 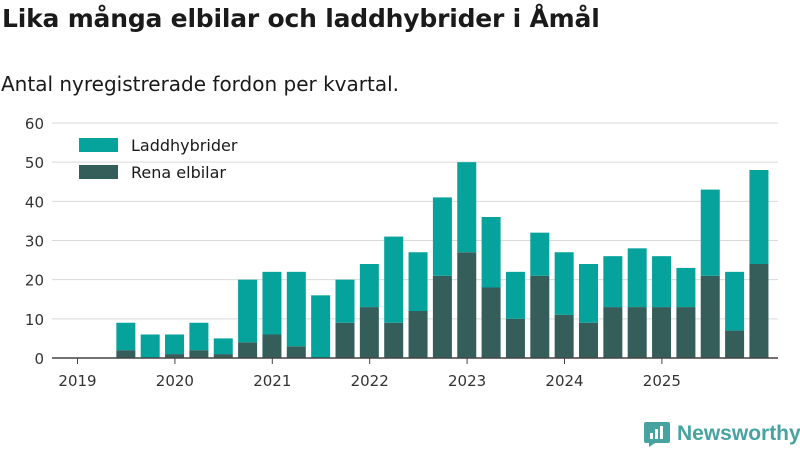 What do you see at coordinates (540, 316) in the screenshot?
I see `bar-rena-elbilar-2023Q3` at bounding box center [540, 316].